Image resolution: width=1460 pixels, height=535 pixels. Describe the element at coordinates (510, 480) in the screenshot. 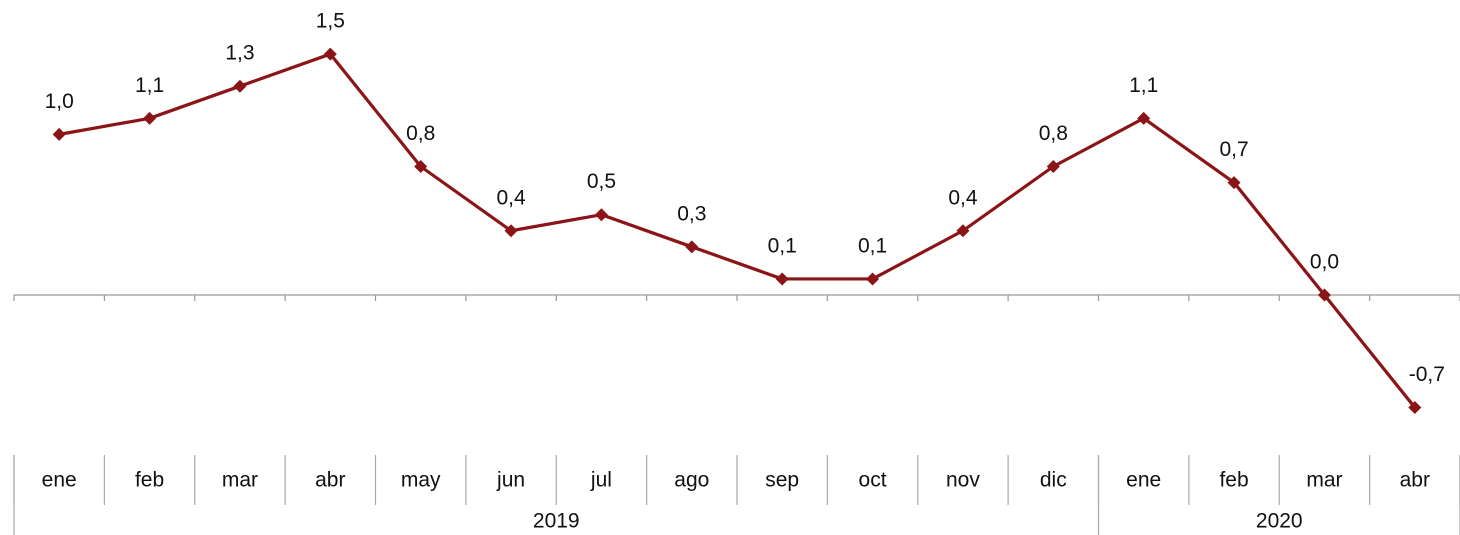

I see `x-tick-label: jun` at that location.